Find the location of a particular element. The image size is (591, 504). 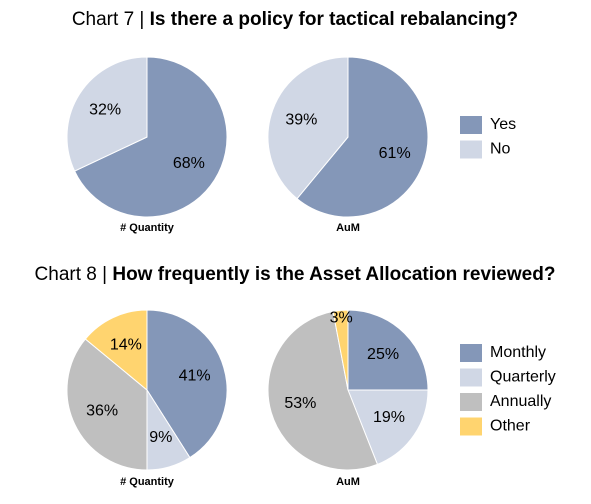

title-heading: Chart 7 | is located at coordinates (108, 19).